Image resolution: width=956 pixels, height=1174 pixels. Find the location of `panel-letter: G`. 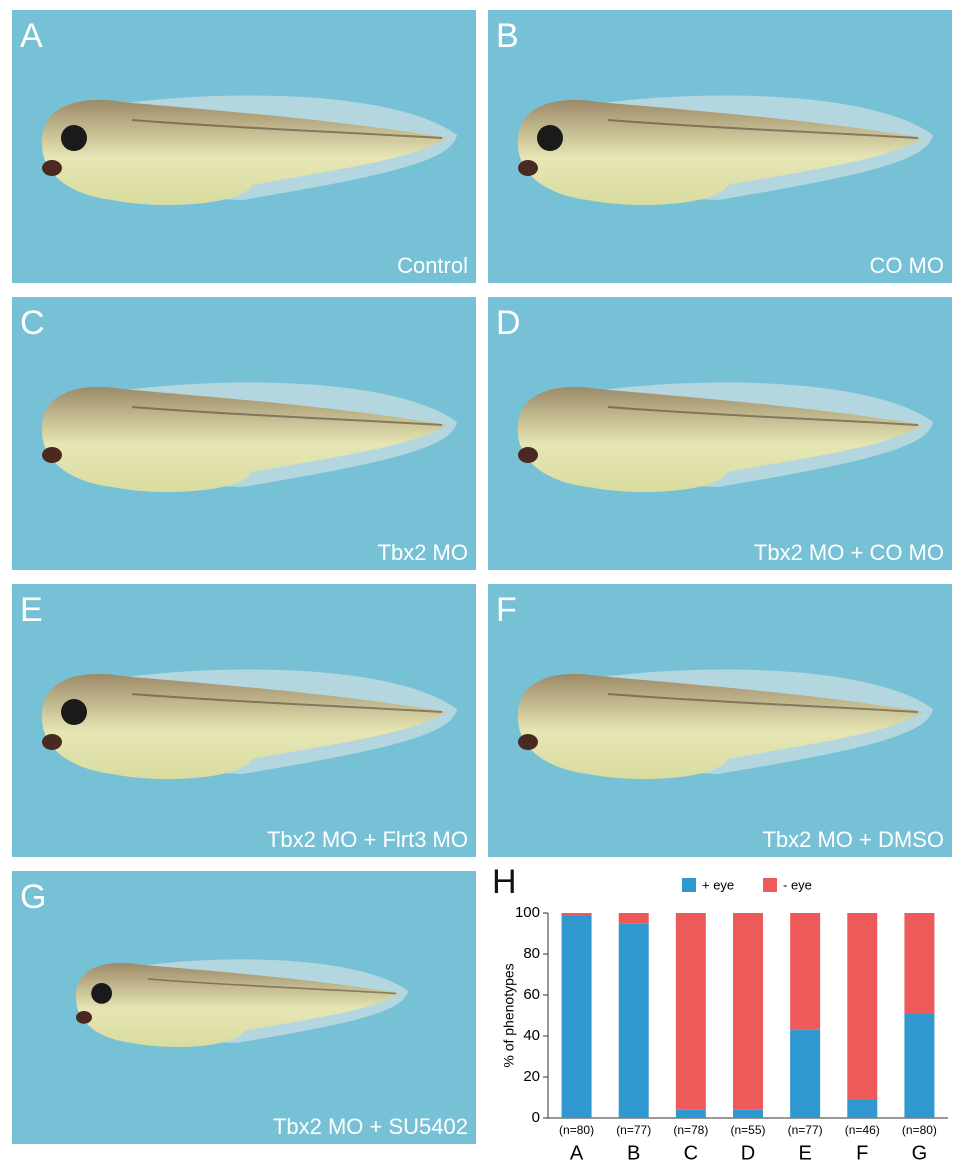

panel-letter: G is located at coordinates (33, 897).